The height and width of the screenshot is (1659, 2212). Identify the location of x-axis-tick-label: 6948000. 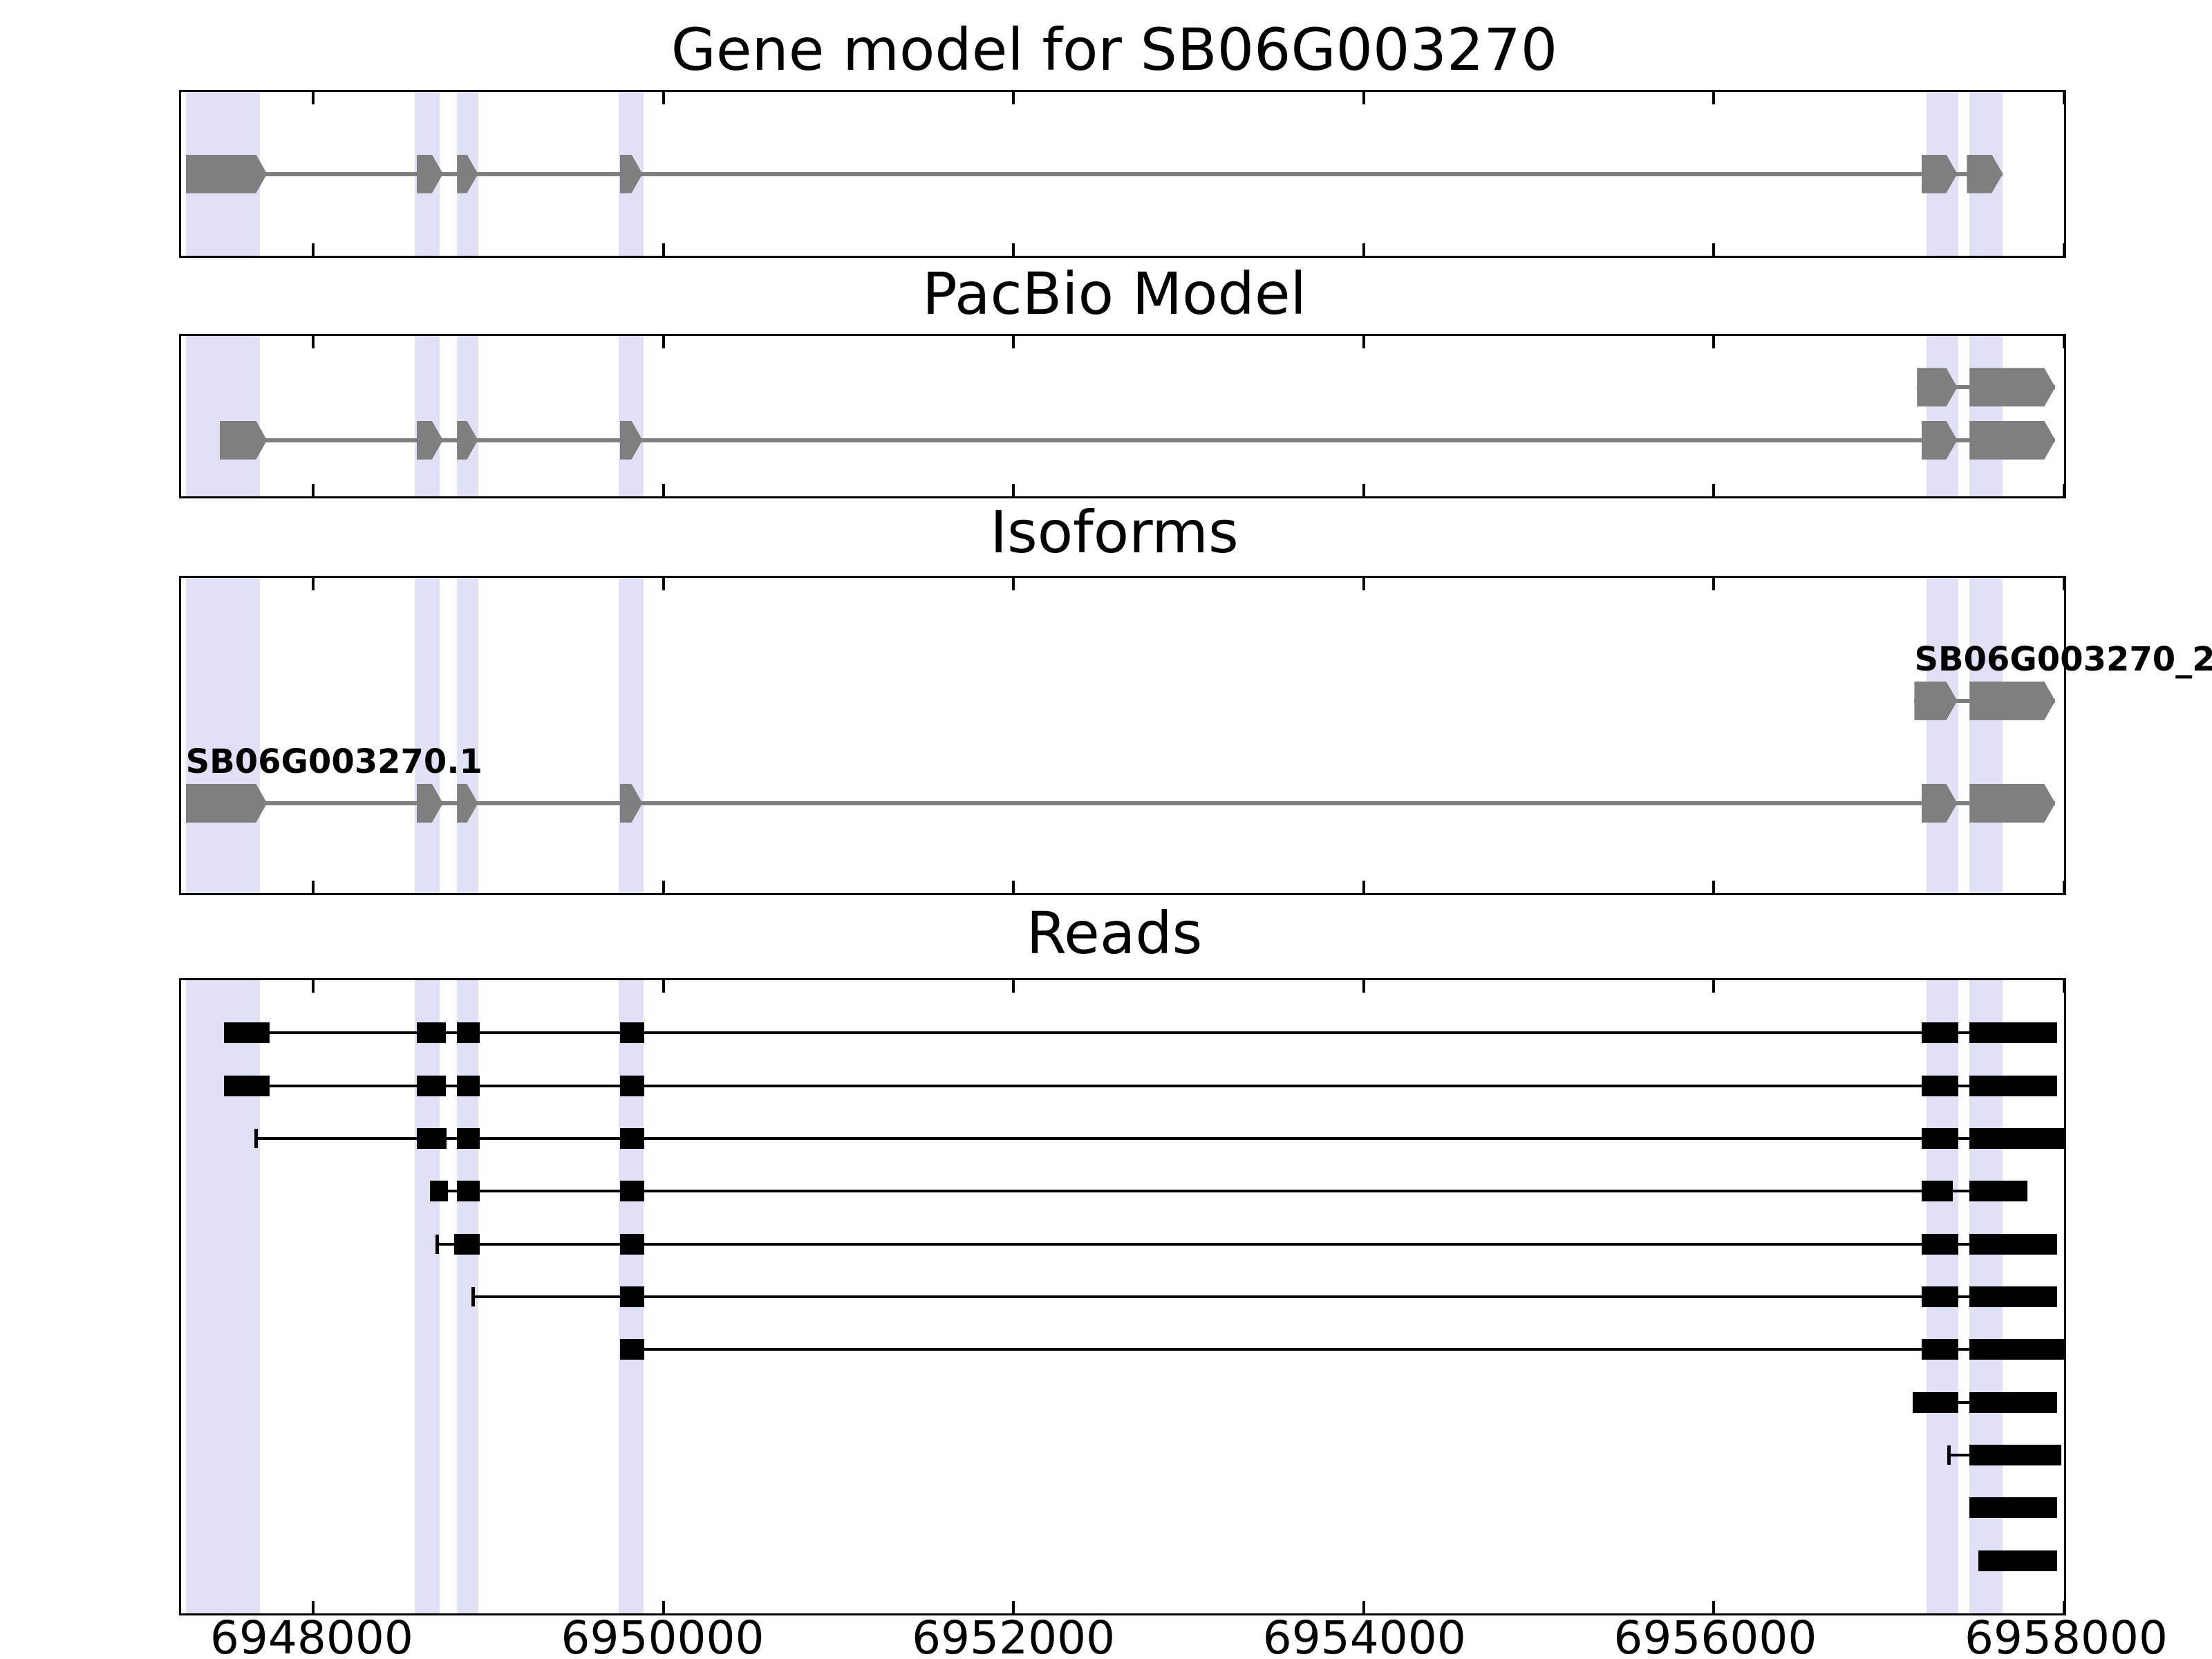
(311, 1635).